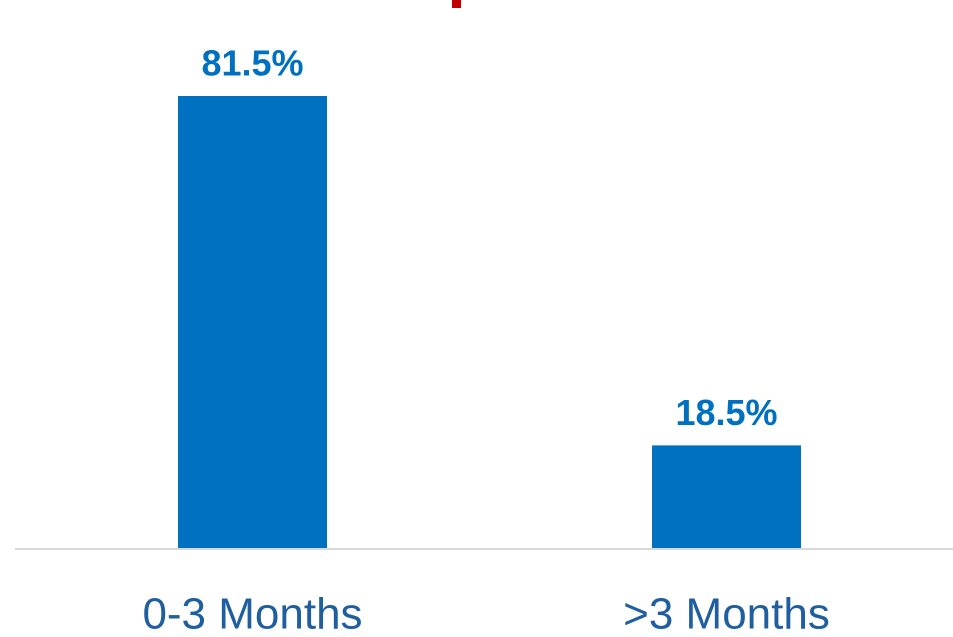 This screenshot has width=953, height=637. I want to click on value-label: 81.5%, so click(252, 63).